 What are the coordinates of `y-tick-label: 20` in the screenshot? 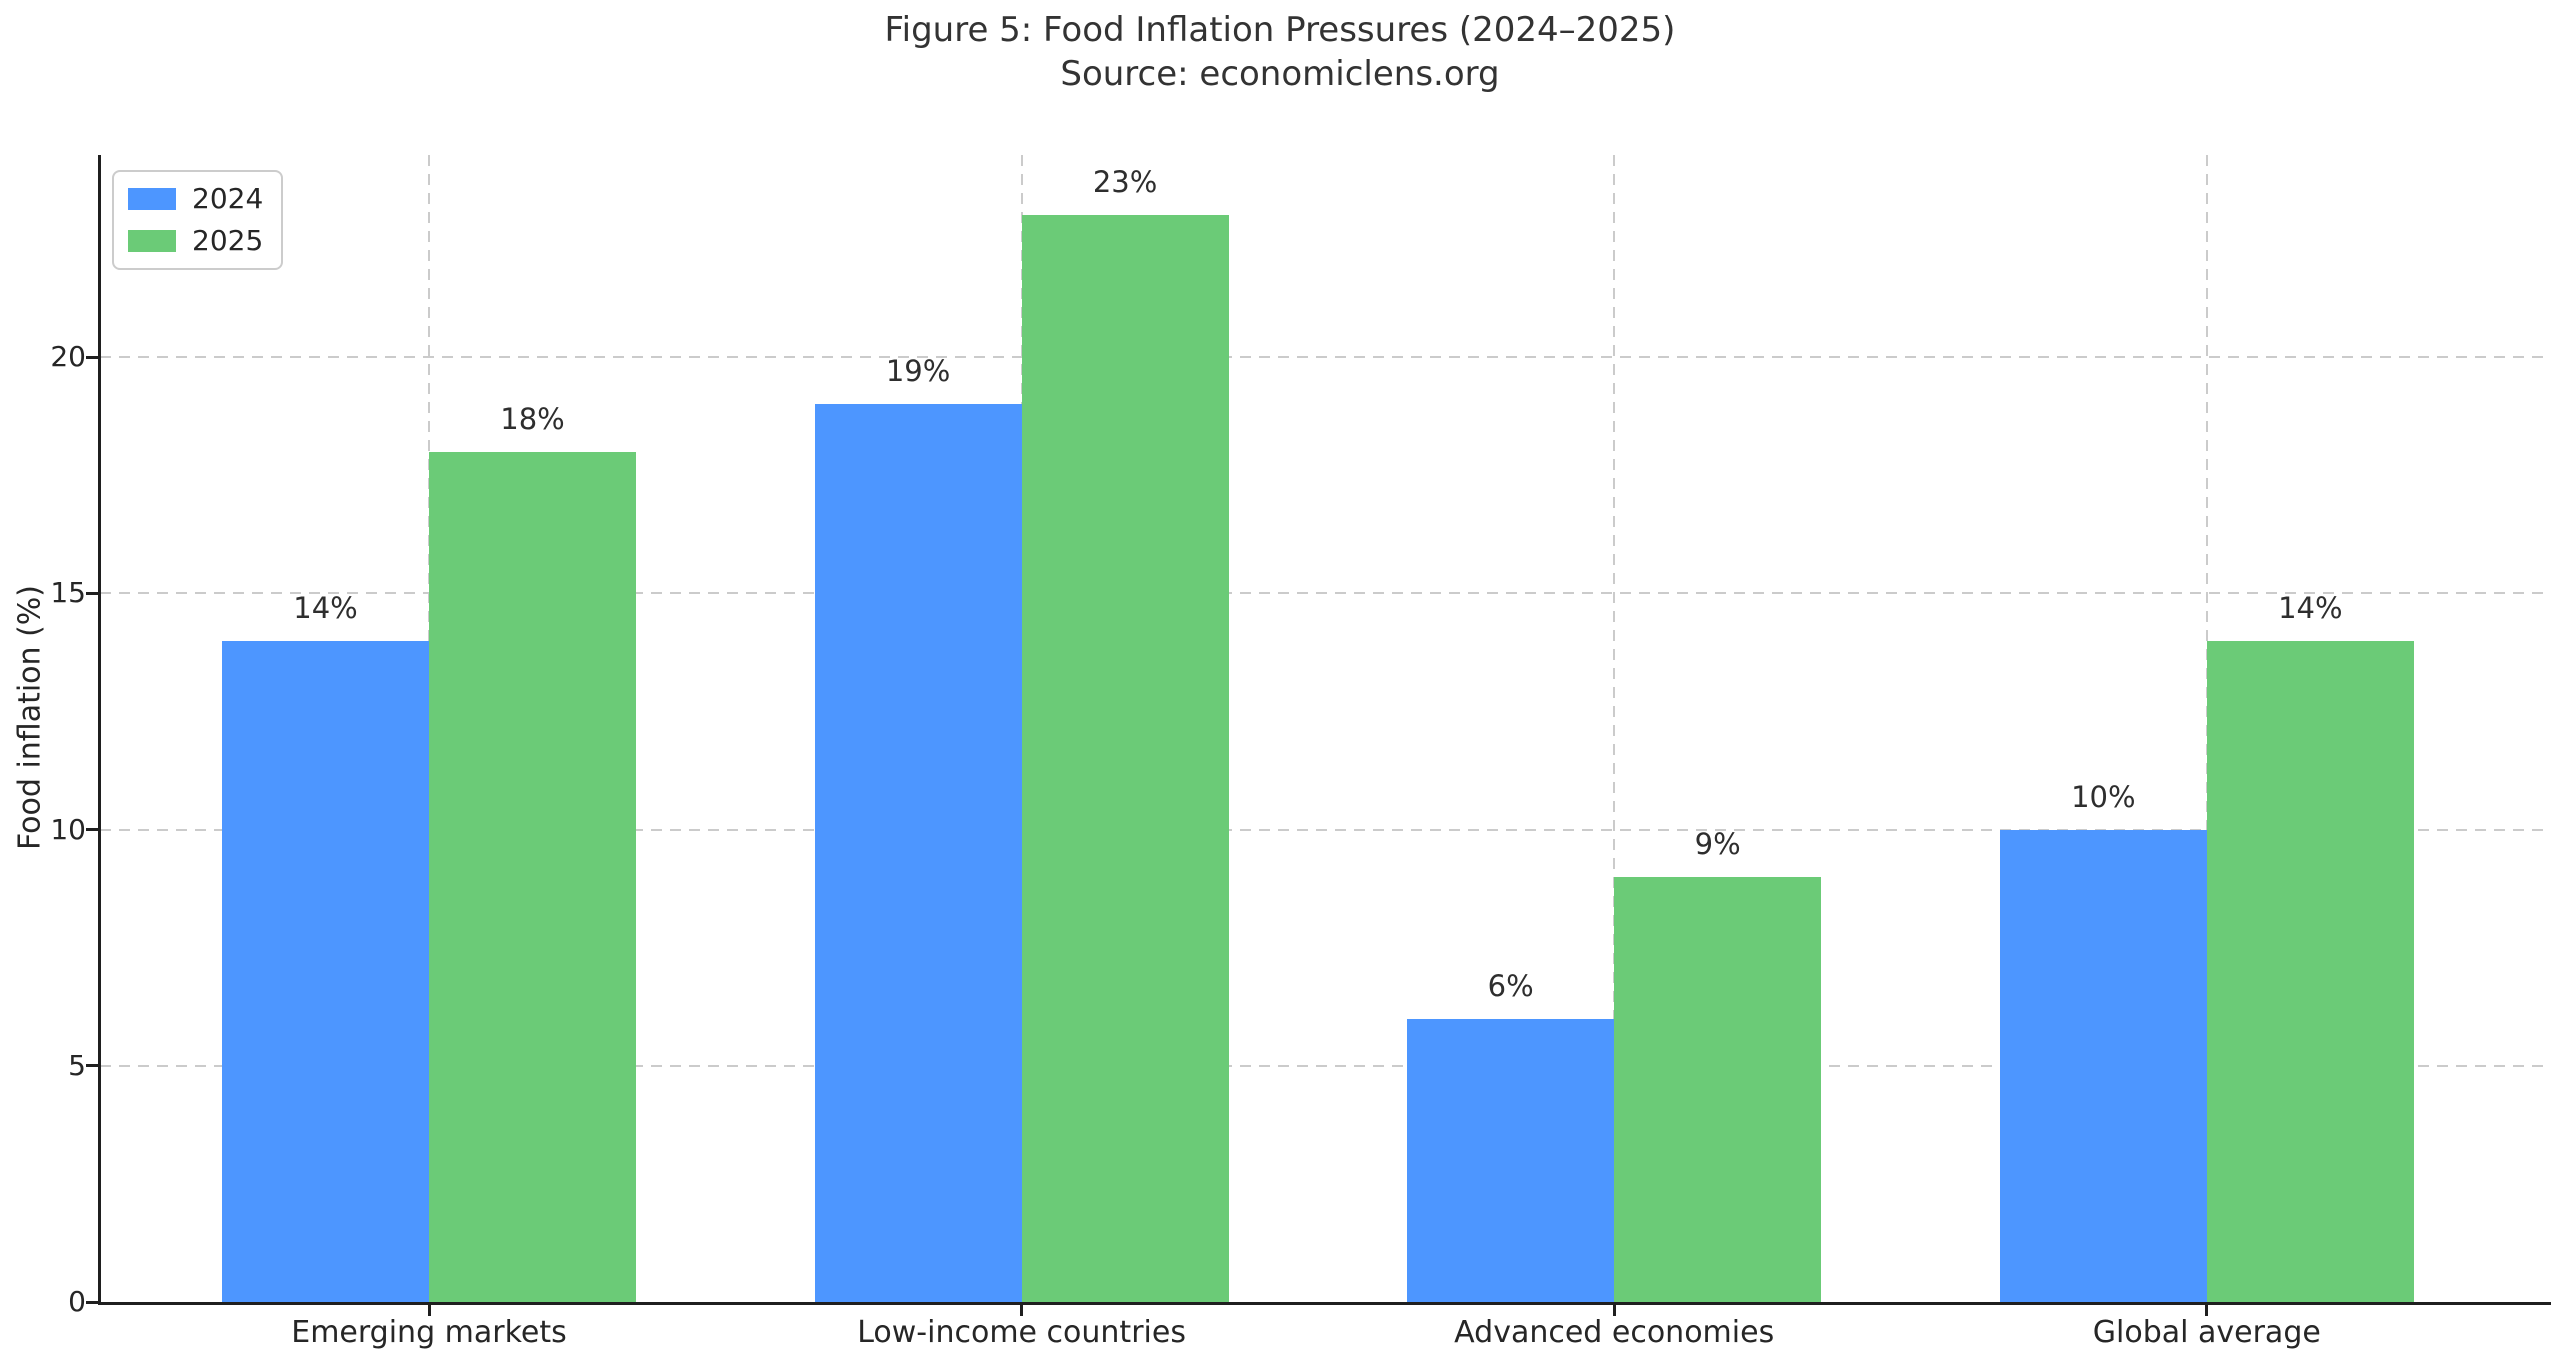 It's located at (68, 356).